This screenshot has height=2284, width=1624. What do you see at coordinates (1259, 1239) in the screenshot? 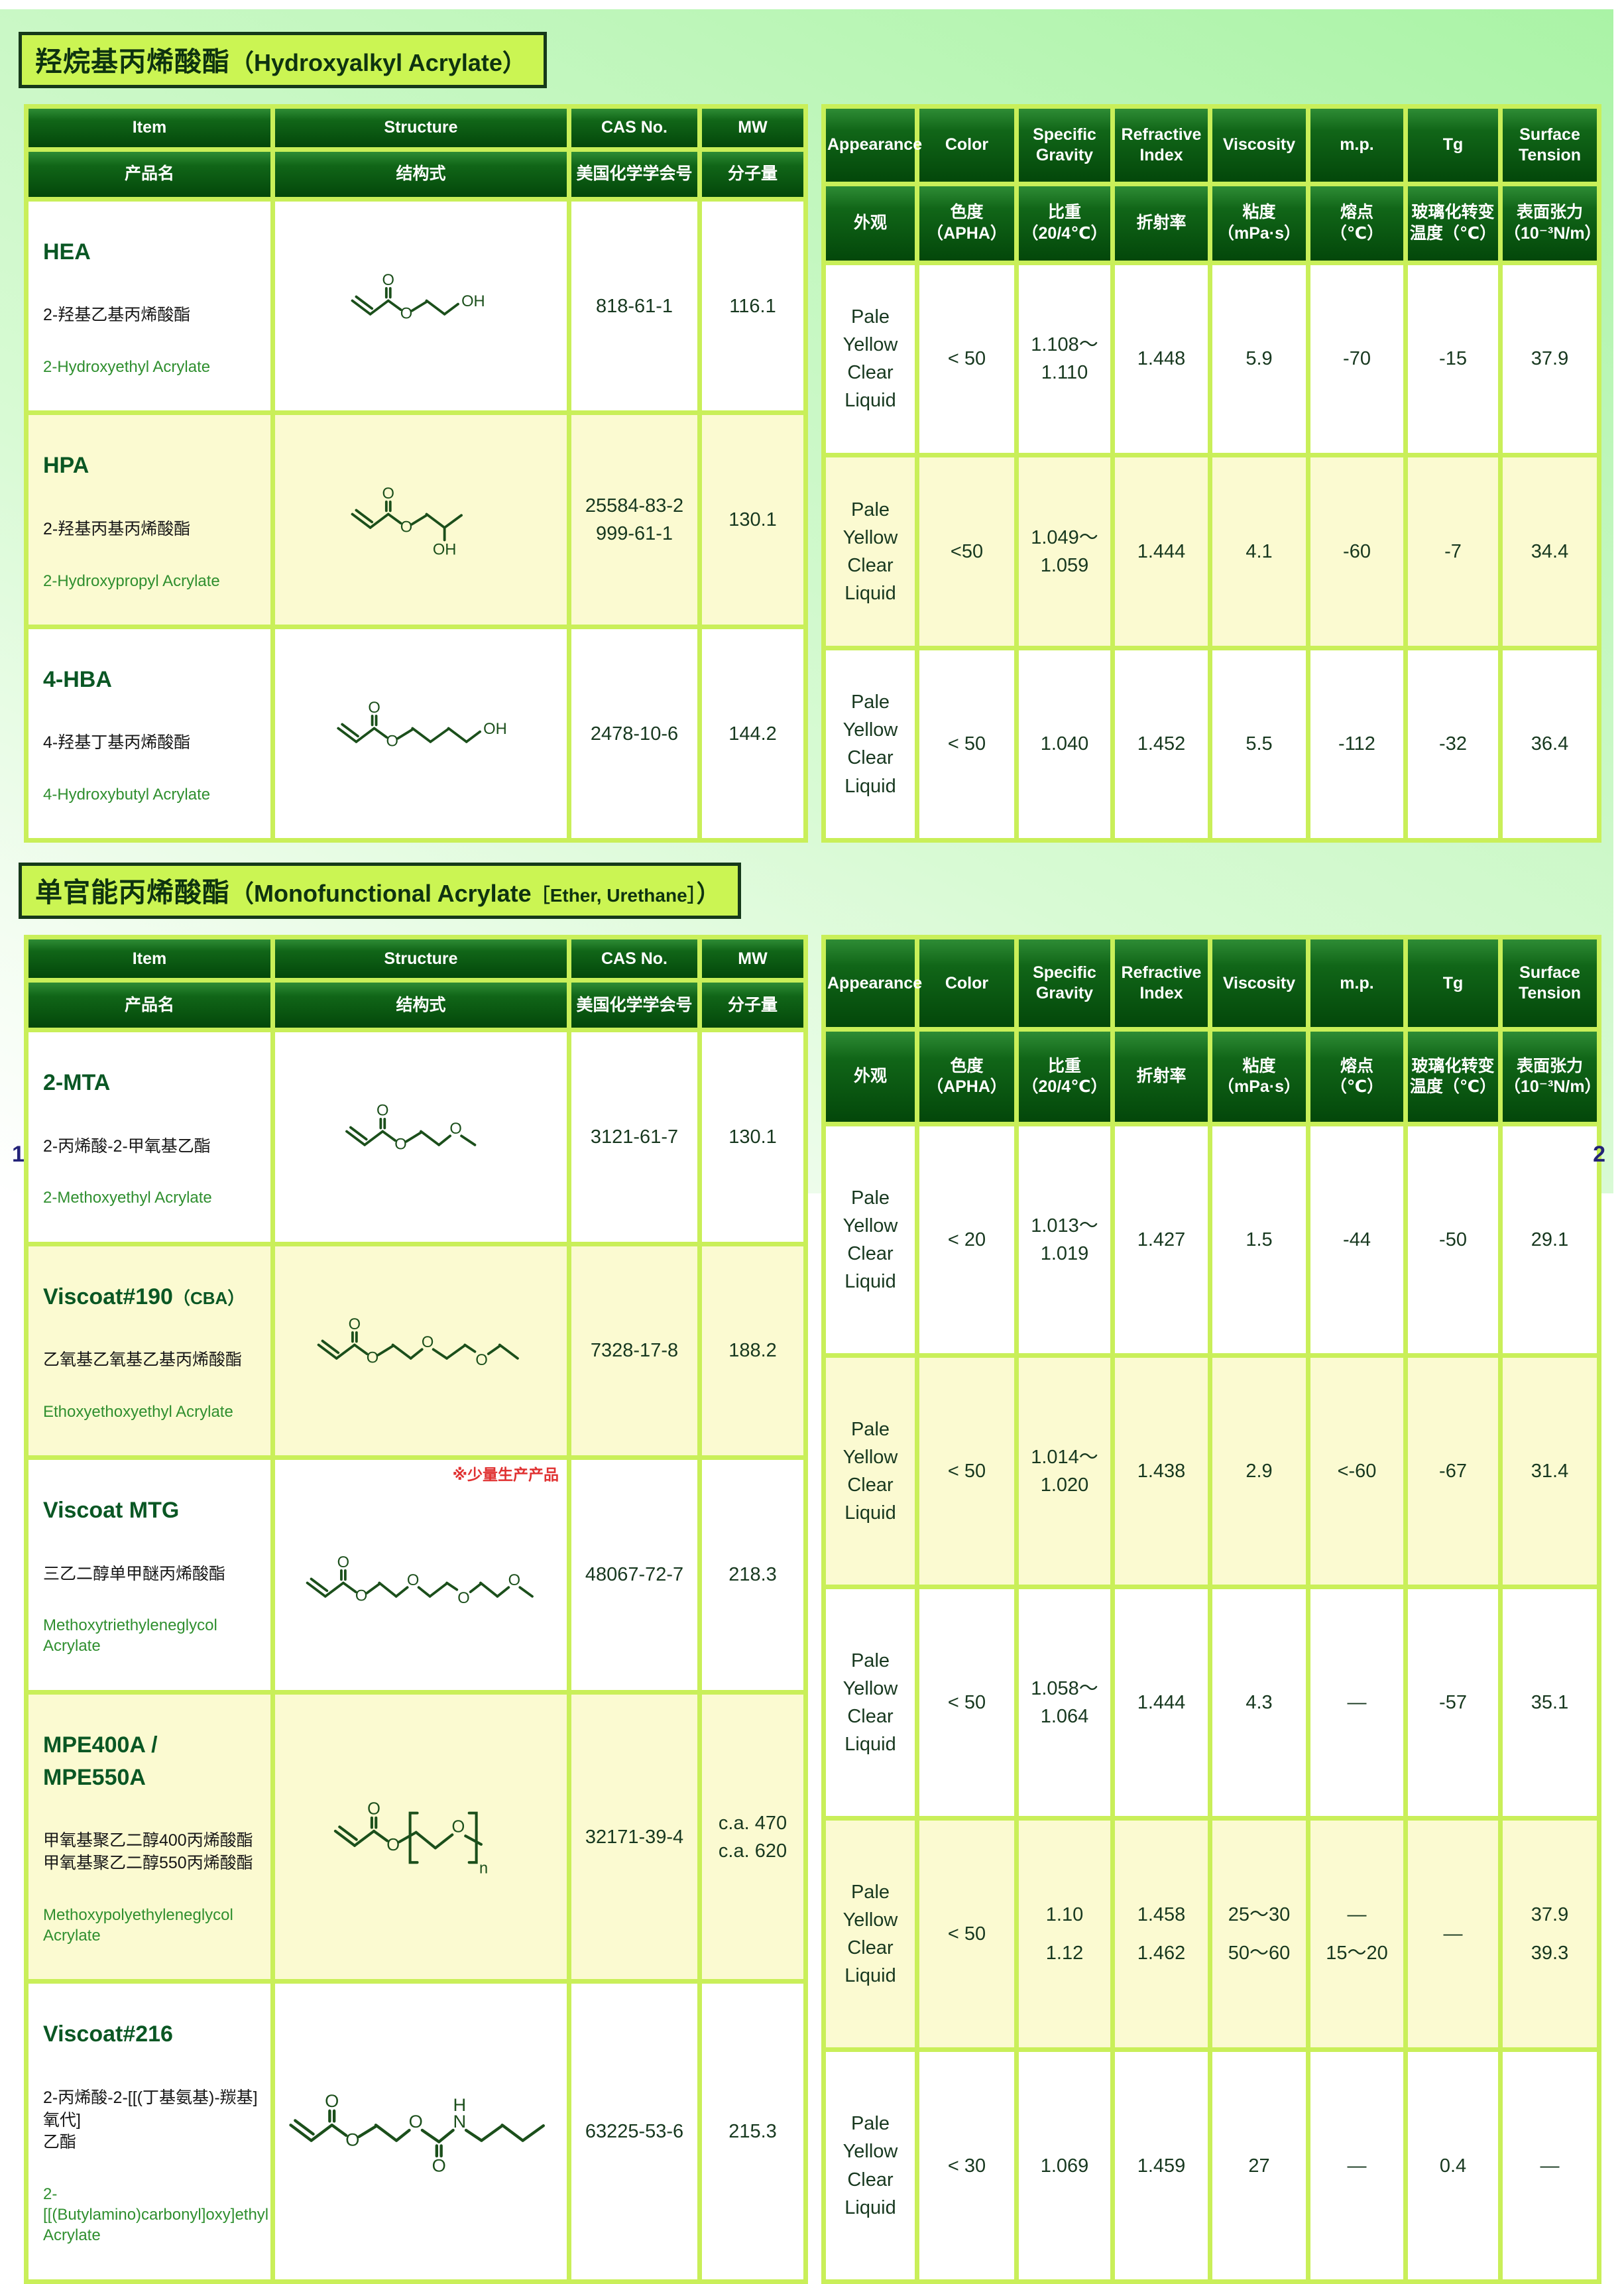
I see `viscosity-value: 1.5` at bounding box center [1259, 1239].